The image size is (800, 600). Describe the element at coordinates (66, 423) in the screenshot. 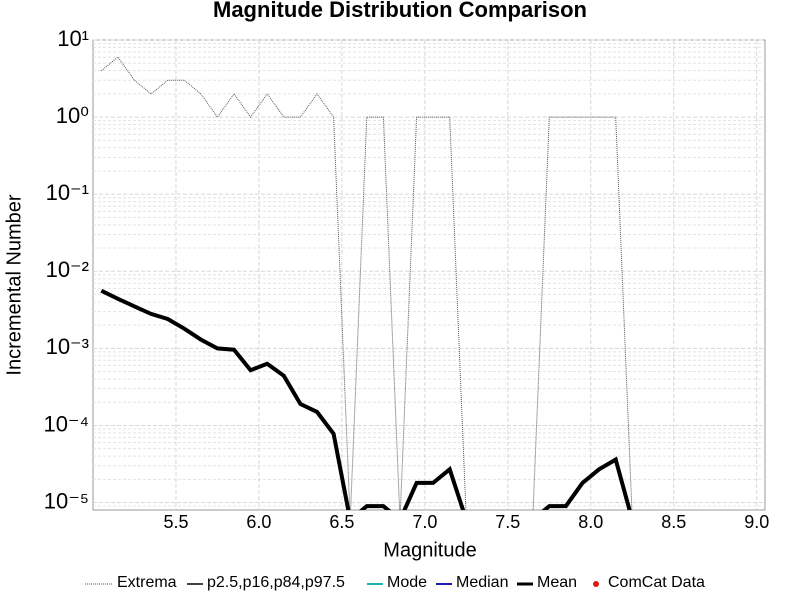

I see `y-tick-label: 10⁻⁴` at that location.